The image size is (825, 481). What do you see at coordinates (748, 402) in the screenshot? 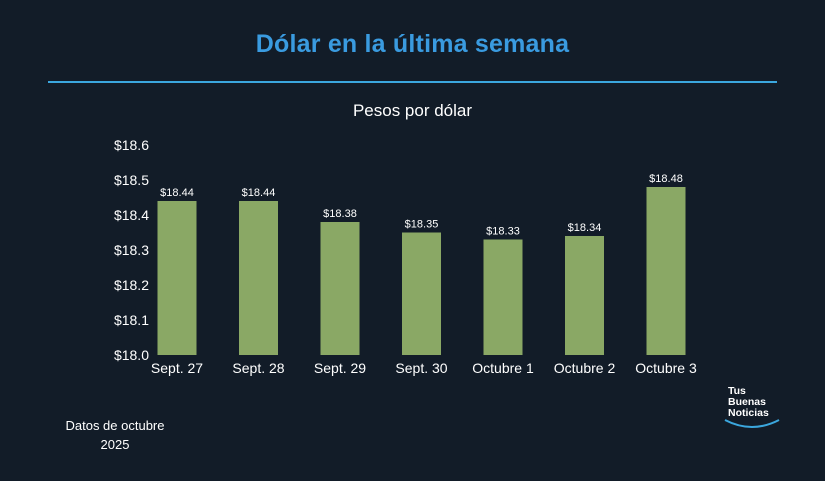
I see `logo-text: Tus Buenas Noticias` at bounding box center [748, 402].